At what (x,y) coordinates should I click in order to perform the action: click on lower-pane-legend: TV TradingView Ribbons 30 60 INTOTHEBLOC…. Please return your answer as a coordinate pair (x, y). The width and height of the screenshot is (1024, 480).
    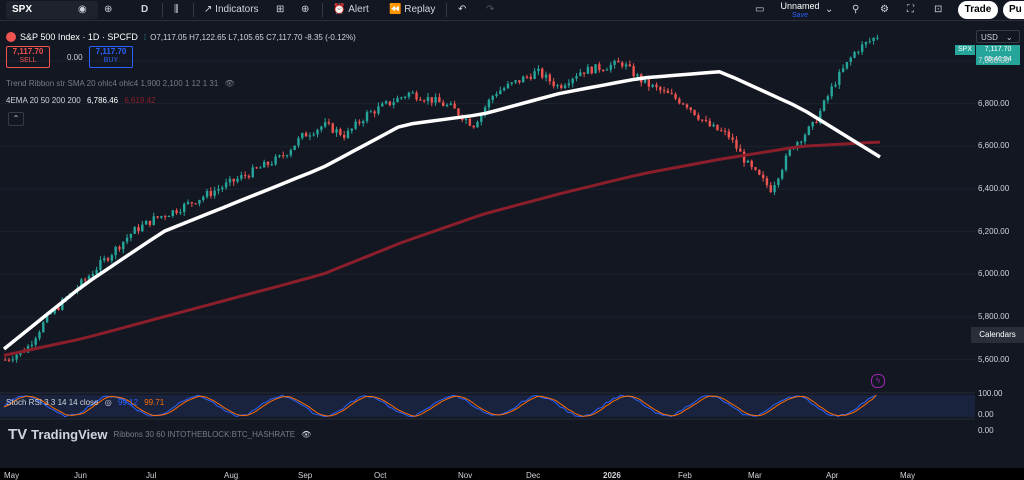
    Looking at the image, I should click on (159, 434).